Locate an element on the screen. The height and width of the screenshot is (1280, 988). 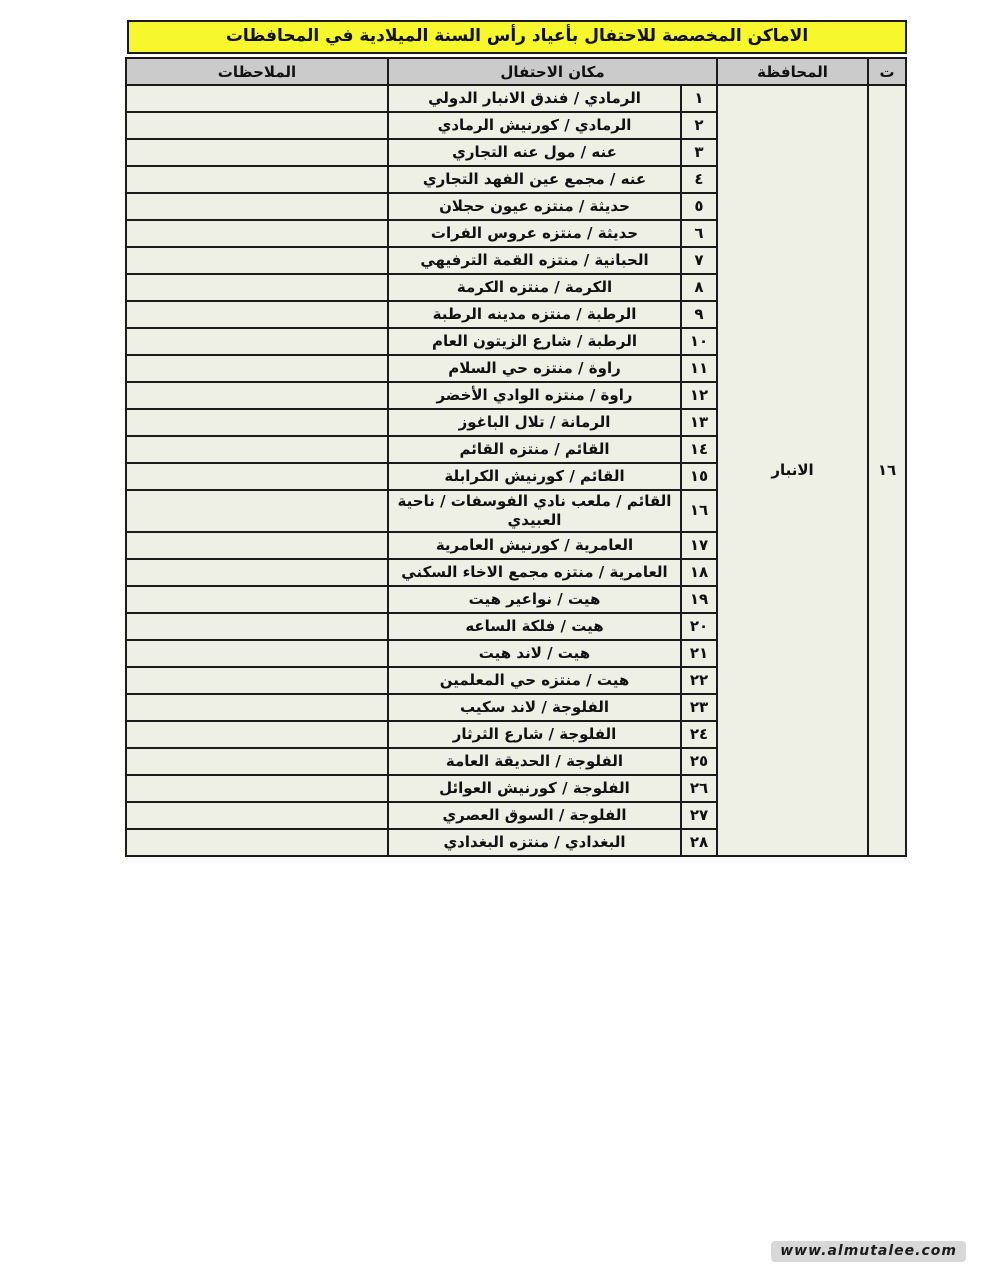
place-cell: هيت / فلكة الساعه is located at coordinates (534, 626).